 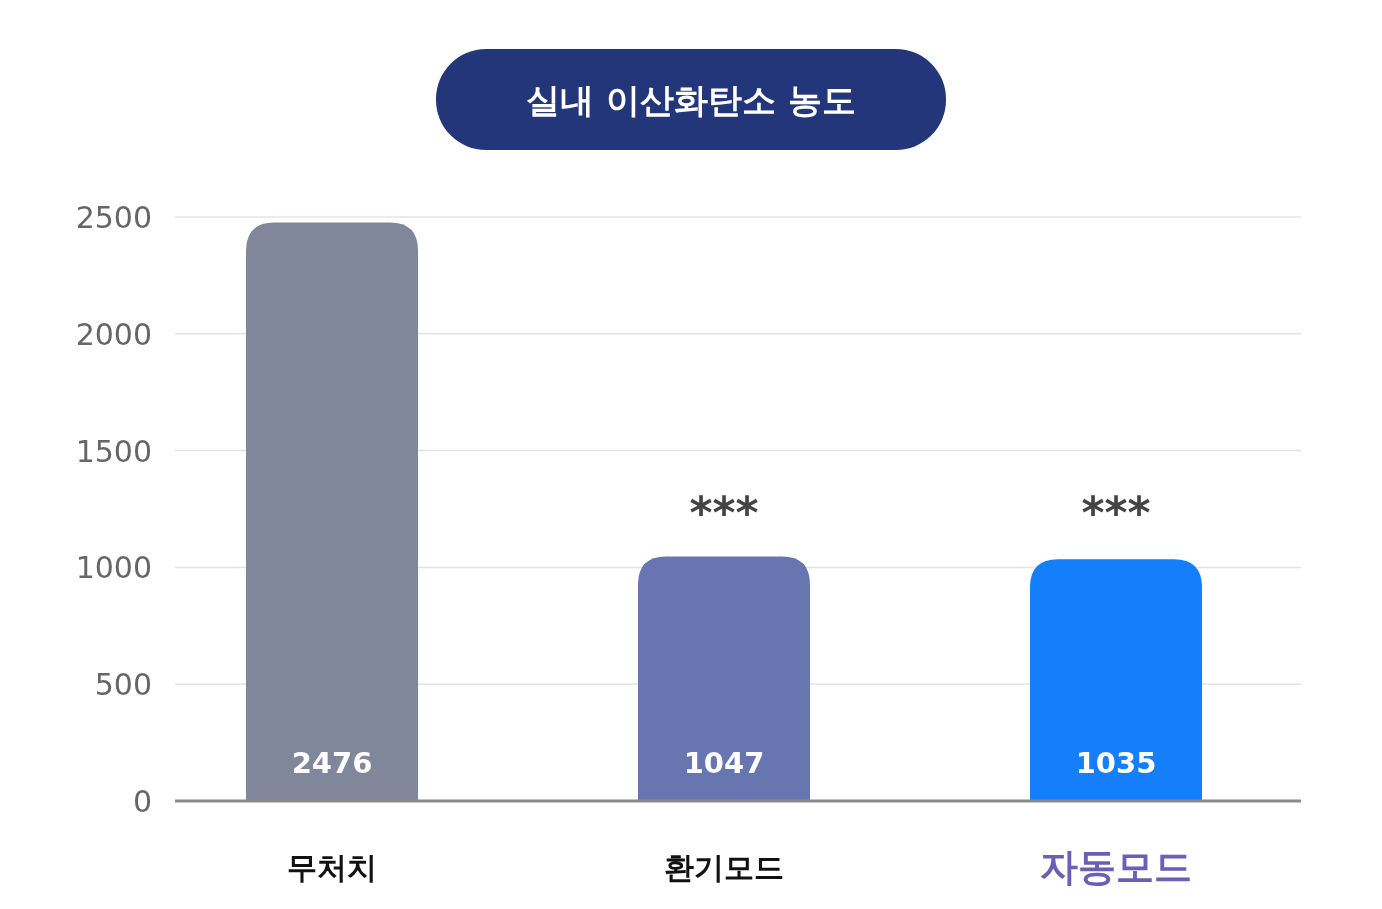 What do you see at coordinates (113, 217) in the screenshot?
I see `y-tick-label: 2500` at bounding box center [113, 217].